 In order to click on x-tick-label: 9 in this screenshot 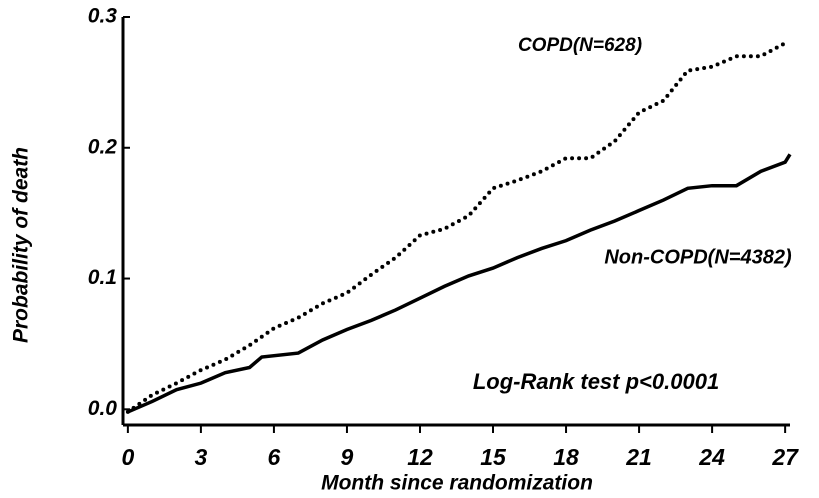, I will do `click(347, 457)`.